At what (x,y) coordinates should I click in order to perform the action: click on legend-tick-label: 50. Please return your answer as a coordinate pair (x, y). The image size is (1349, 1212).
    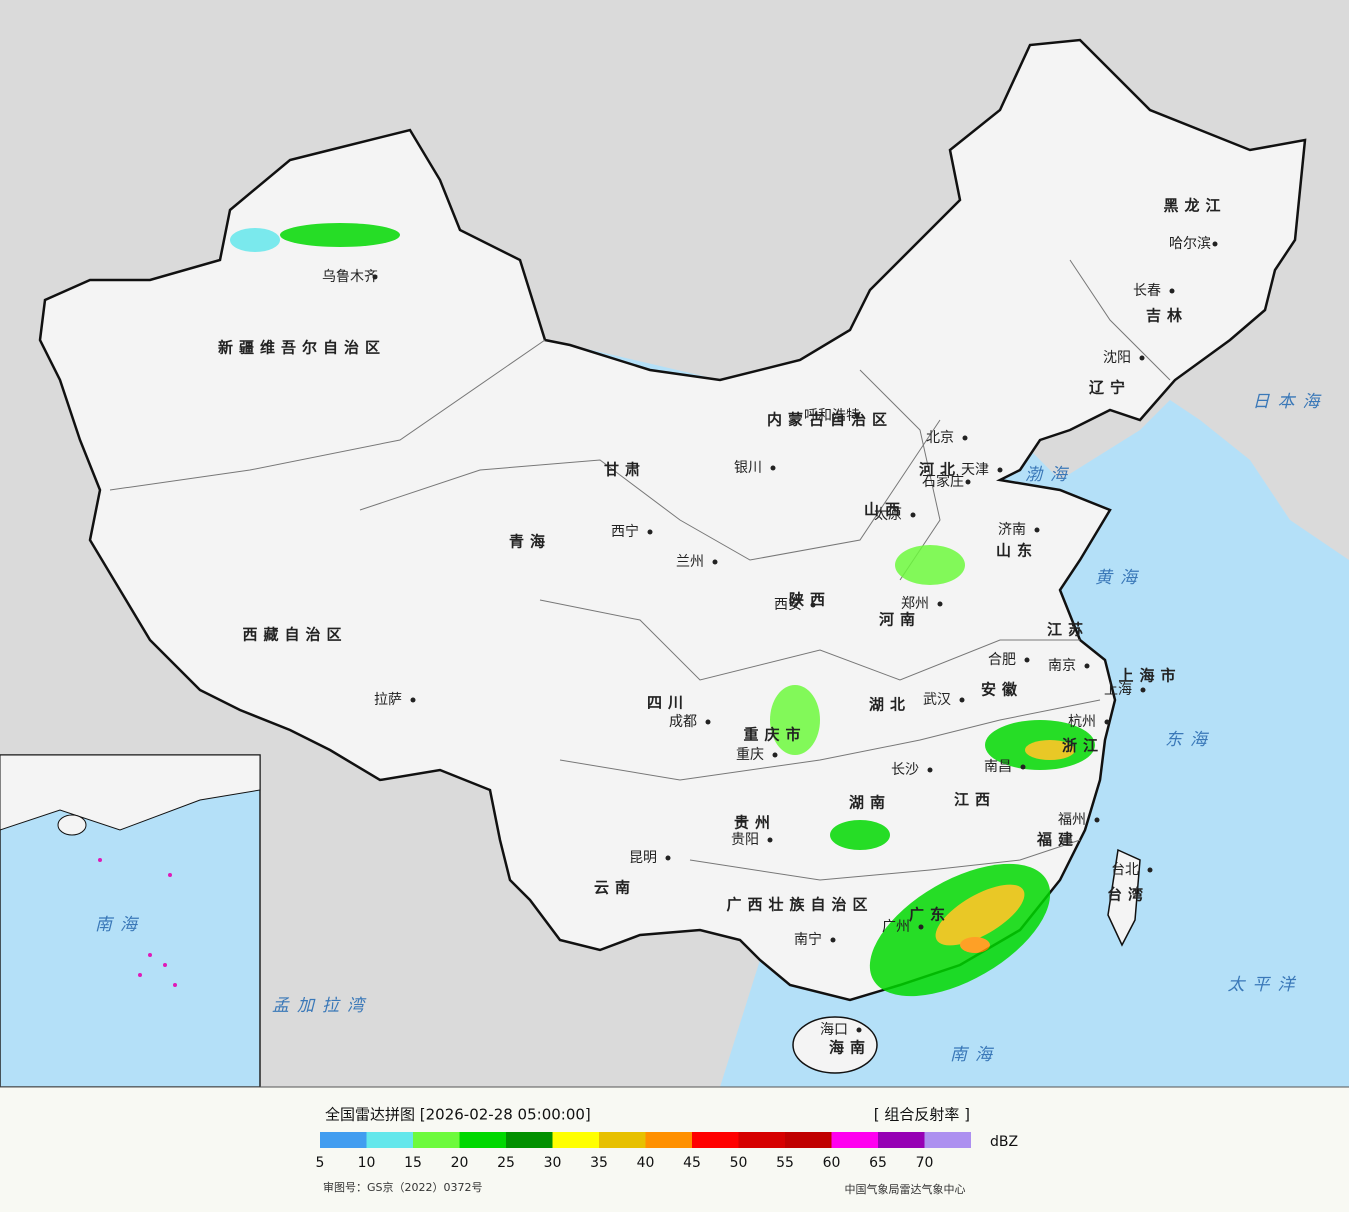
    Looking at the image, I should click on (739, 1163).